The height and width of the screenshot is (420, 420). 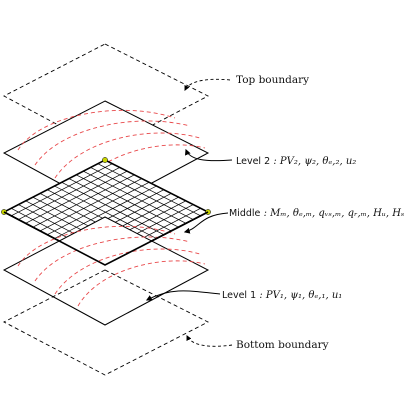 What do you see at coordinates (282, 295) in the screenshot?
I see `level1-label: Level 1 : PV₁, ψ₁, θₑ,₁, u₁` at bounding box center [282, 295].